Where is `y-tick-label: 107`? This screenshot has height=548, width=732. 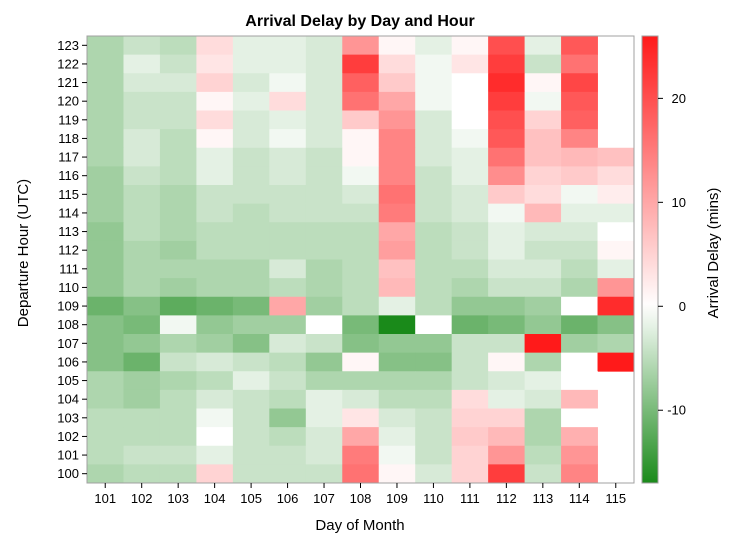
y-tick-label: 107 is located at coordinates (68, 343).